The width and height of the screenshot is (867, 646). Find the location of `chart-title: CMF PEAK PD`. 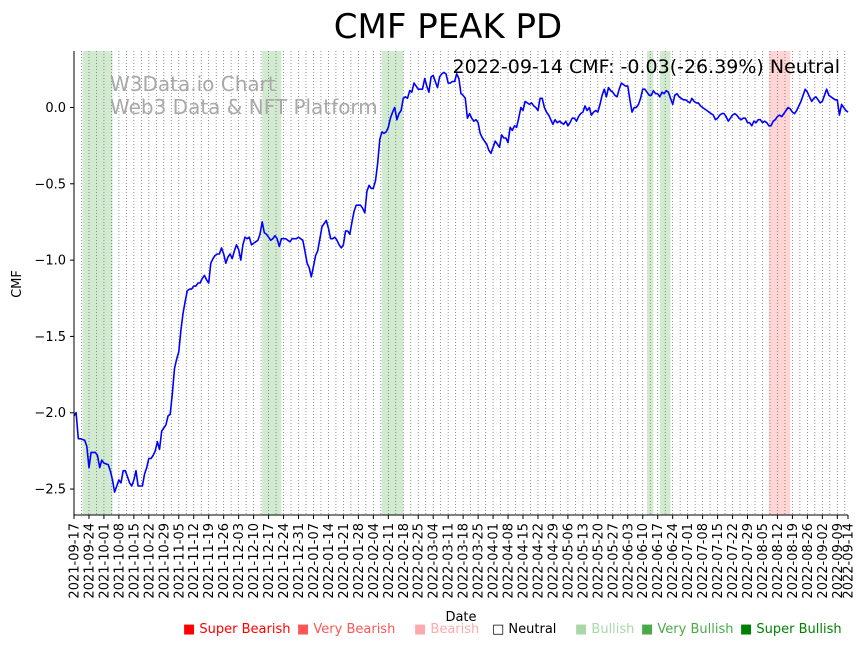

chart-title: CMF PEAK PD is located at coordinates (448, 27).